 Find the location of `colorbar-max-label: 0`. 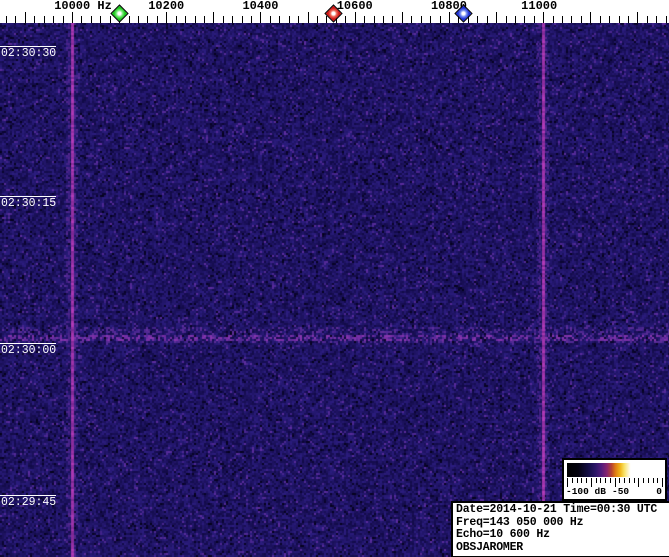

colorbar-max-label: 0 is located at coordinates (659, 491).